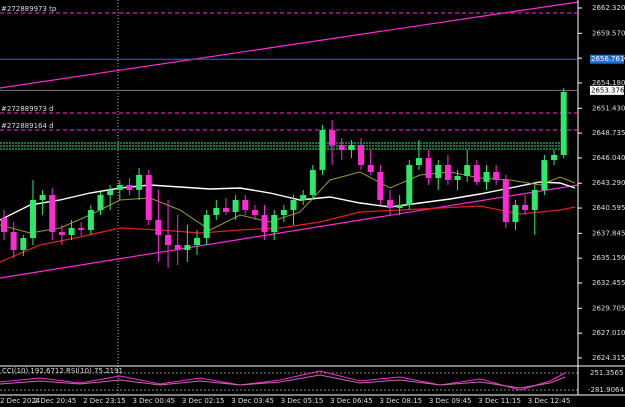 The height and width of the screenshot is (407, 625). What do you see at coordinates (608, 183) in the screenshot?
I see `y-tick-label: 2643.290` at bounding box center [608, 183].